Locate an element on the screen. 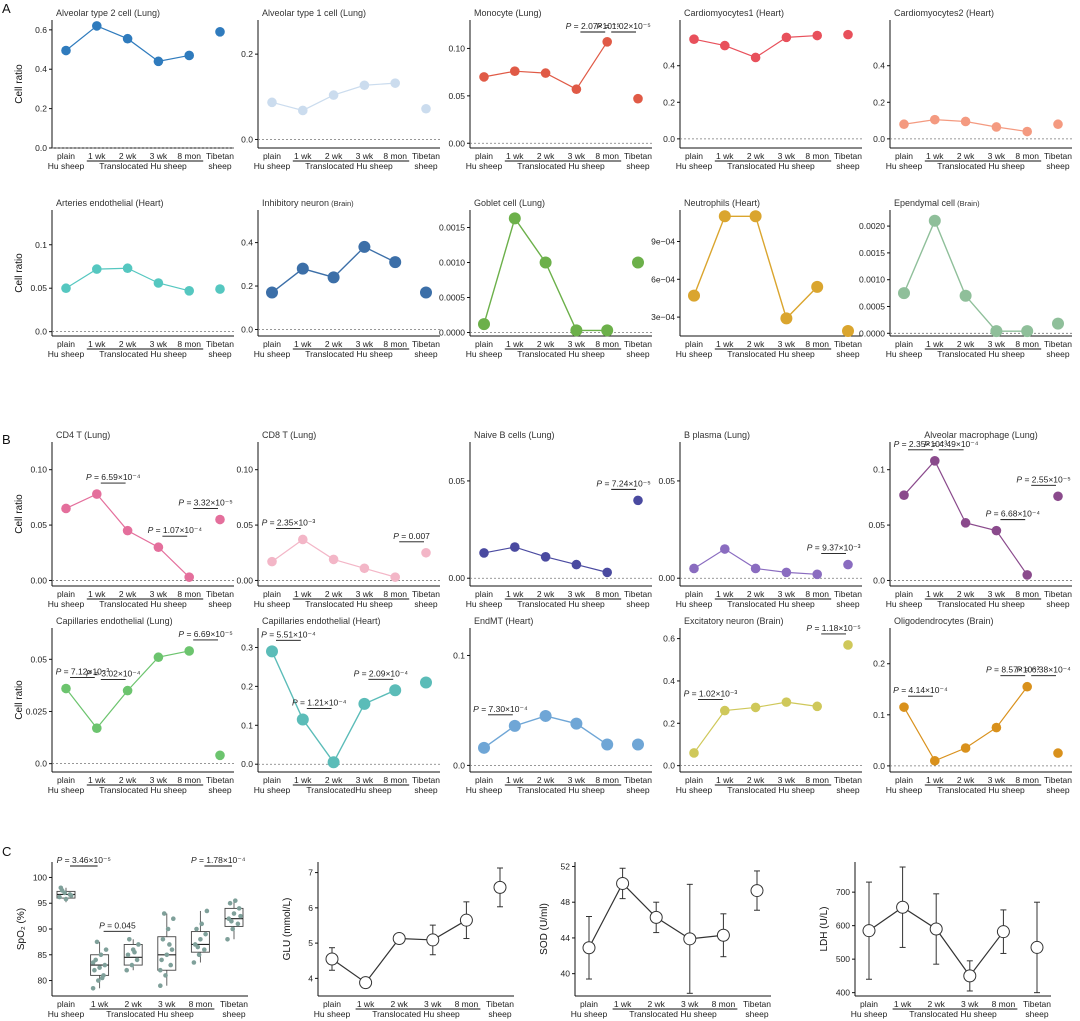  y-tick-label: 0.4 is located at coordinates (669, 681).